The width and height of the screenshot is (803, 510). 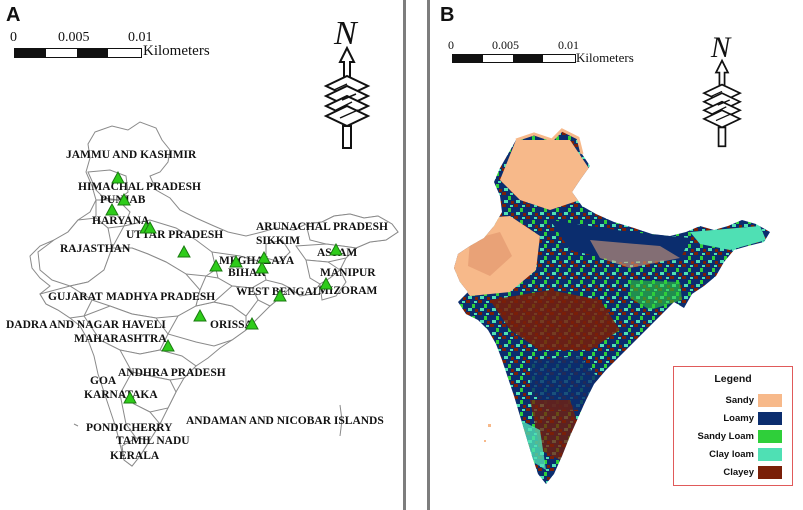 What do you see at coordinates (247, 273) in the screenshot?
I see `state-label: BIHAR` at bounding box center [247, 273].